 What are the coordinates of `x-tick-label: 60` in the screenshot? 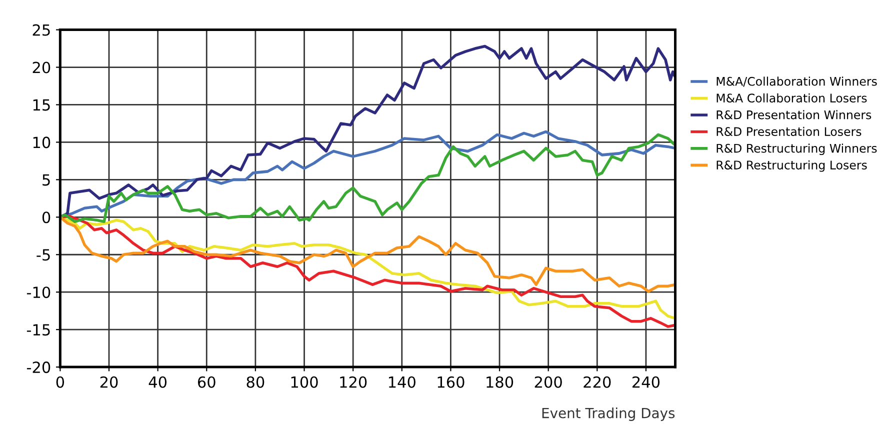 It's located at (207, 382).